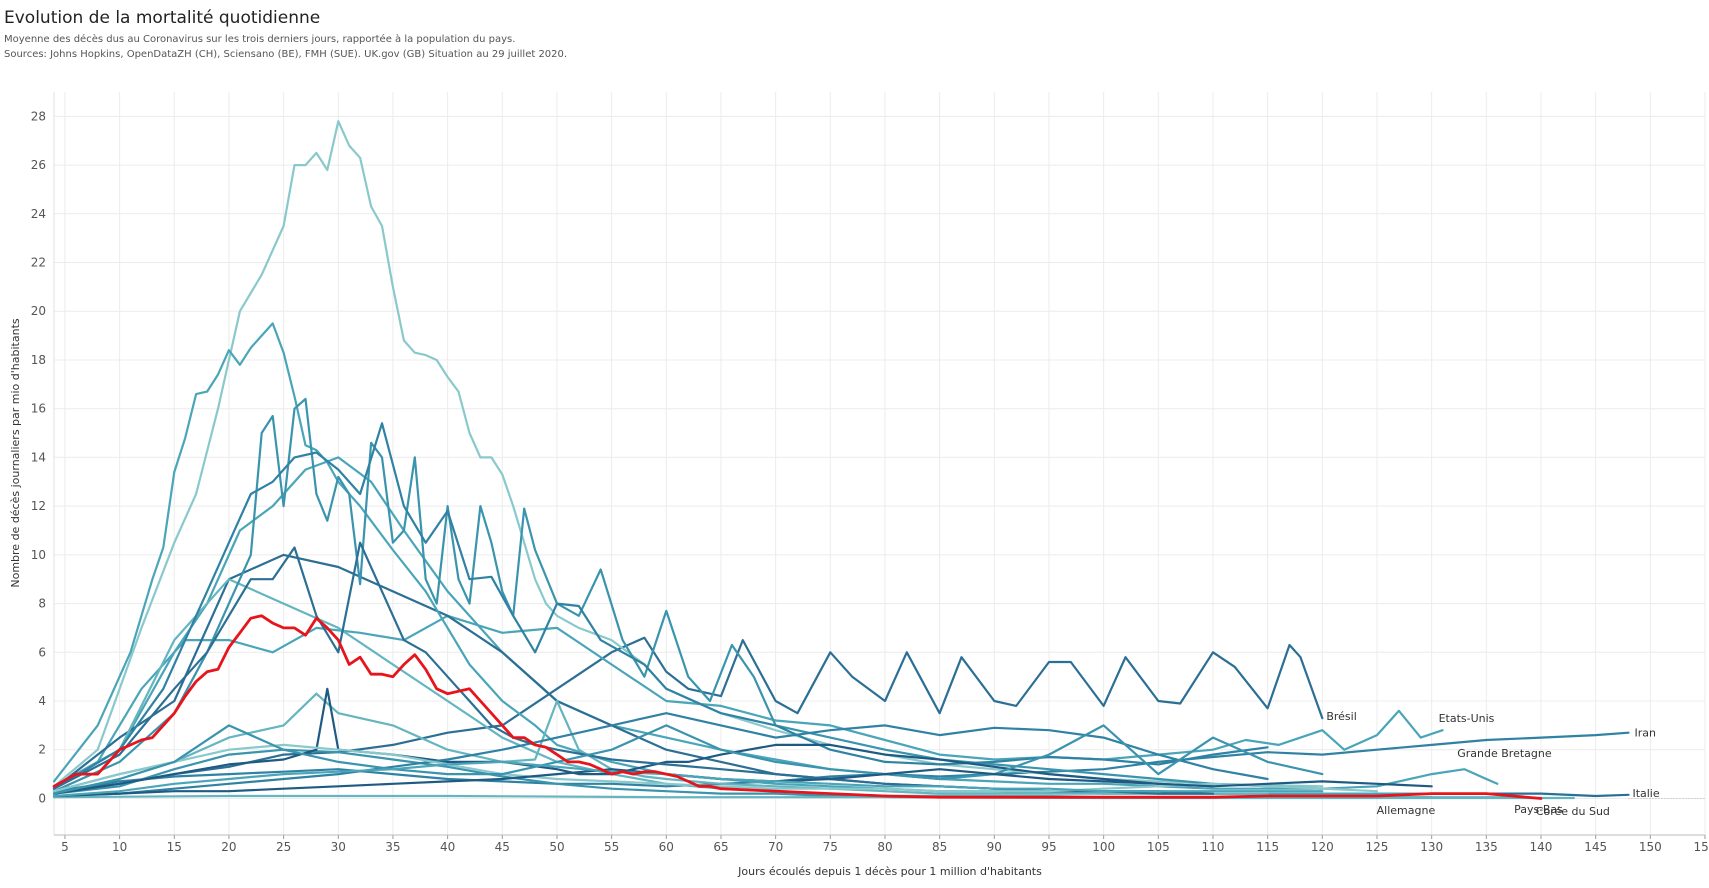  I want to click on x-tick-label: 140, so click(1541, 847).